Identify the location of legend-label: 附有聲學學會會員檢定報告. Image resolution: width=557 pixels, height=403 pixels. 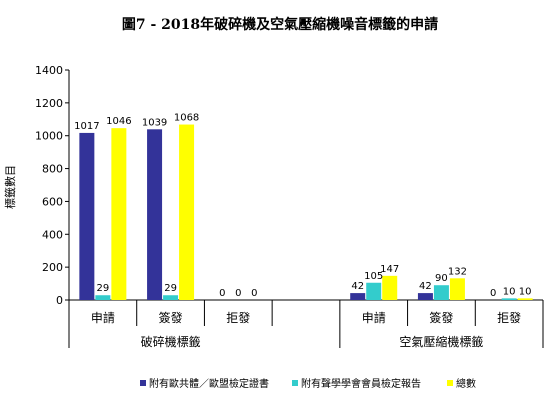
(361, 383).